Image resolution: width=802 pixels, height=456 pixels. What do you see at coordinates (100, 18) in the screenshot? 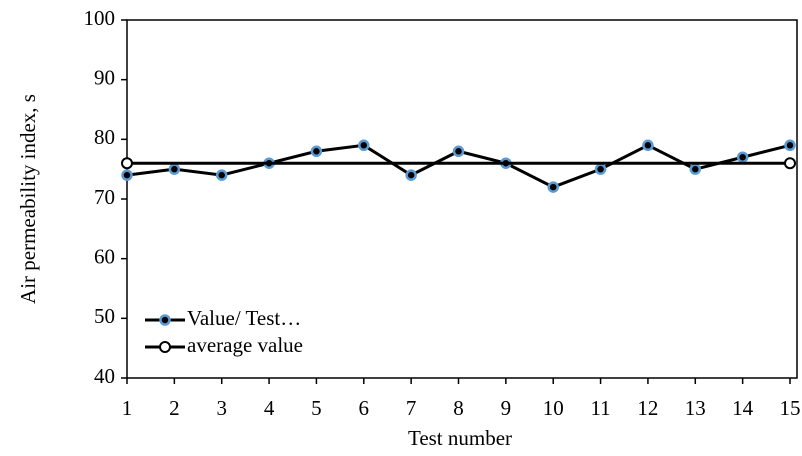
I see `y-tick-label: 100` at bounding box center [100, 18].